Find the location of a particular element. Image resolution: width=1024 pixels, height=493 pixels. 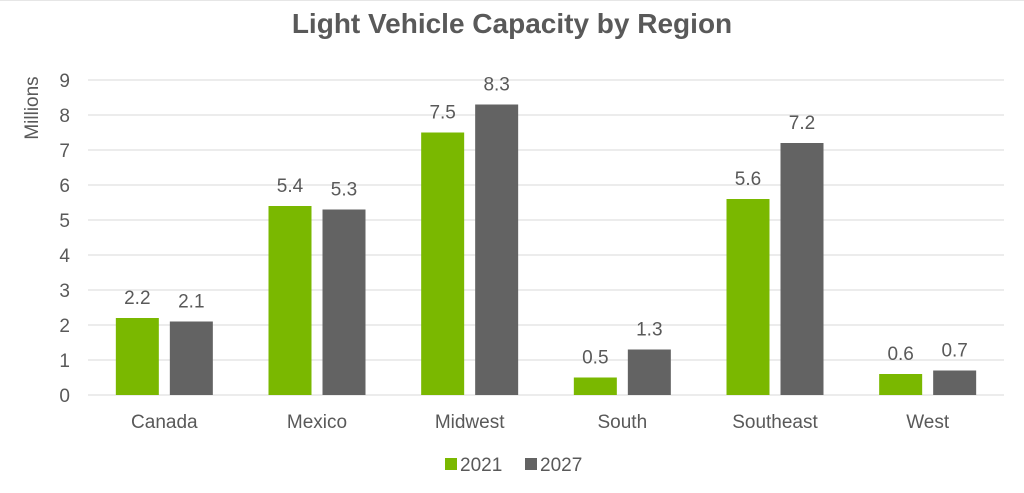

top-border is located at coordinates (512, 0).